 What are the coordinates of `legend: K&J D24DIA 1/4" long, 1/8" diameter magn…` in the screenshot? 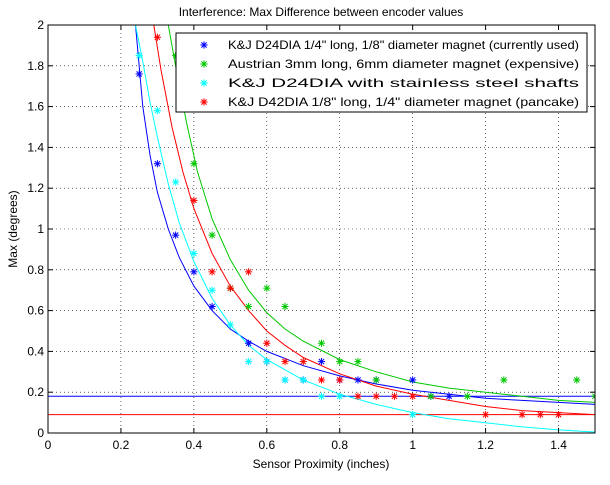 It's located at (381, 72).